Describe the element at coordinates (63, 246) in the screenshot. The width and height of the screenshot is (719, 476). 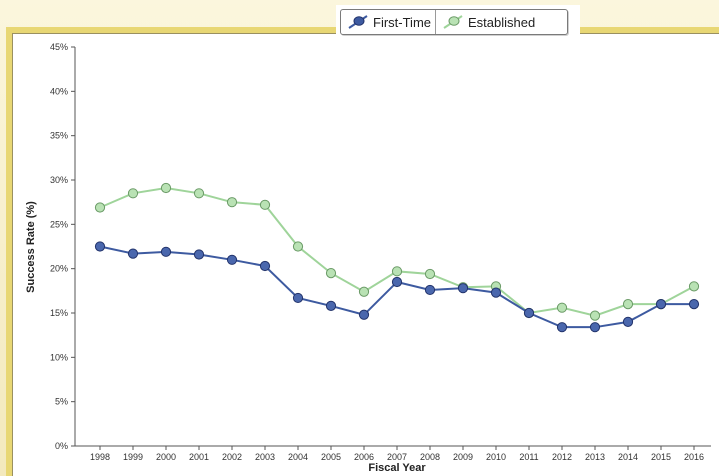
I see `y-axis: 0% 5% 10% 15% 20% 25% 30% 35% 40% 45%` at that location.